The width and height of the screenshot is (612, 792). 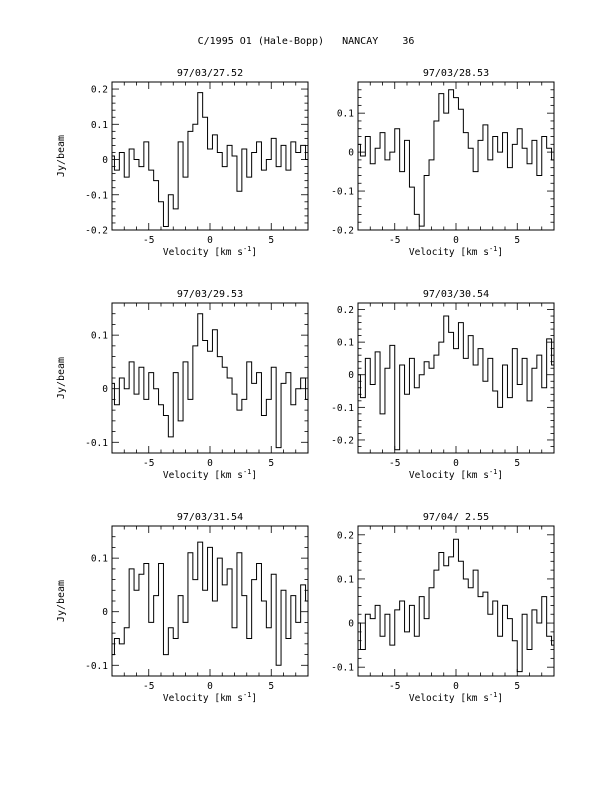 I want to click on panel-title: 97/03/30.54, so click(x=456, y=294).